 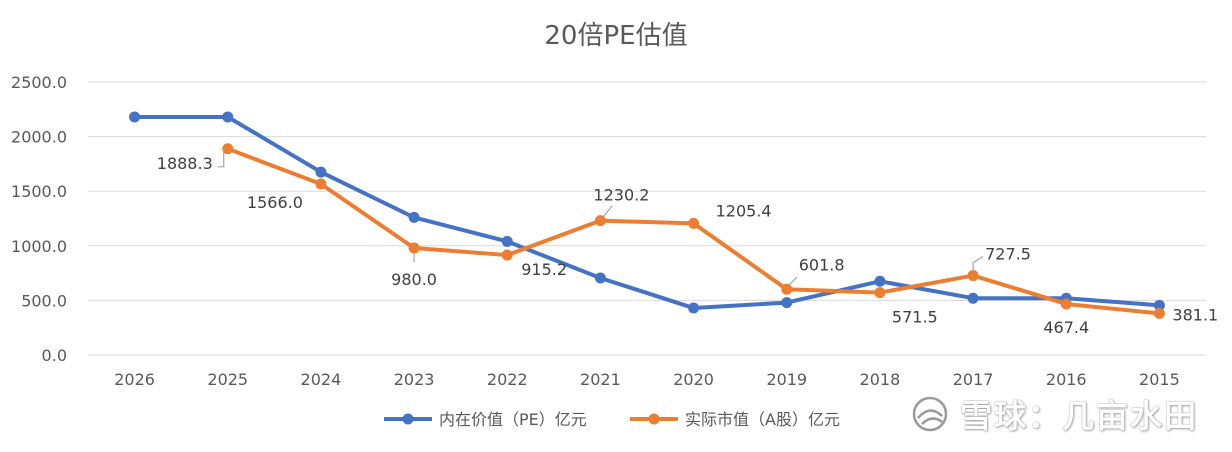 What do you see at coordinates (1066, 379) in the screenshot?
I see `x-tick-label: 2016` at bounding box center [1066, 379].